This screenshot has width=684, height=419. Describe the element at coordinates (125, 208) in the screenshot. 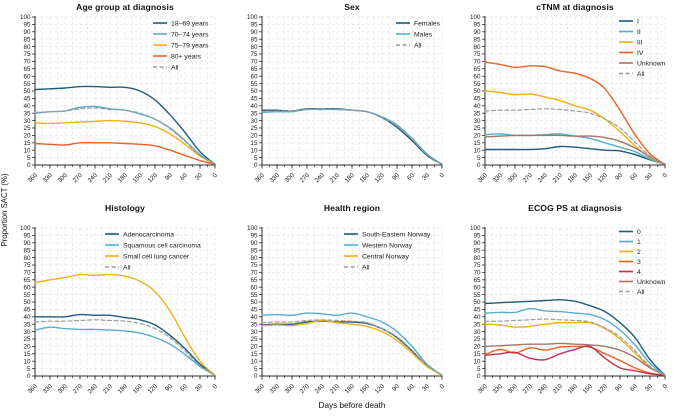

I see `panel-title-histology: Histology` at that location.